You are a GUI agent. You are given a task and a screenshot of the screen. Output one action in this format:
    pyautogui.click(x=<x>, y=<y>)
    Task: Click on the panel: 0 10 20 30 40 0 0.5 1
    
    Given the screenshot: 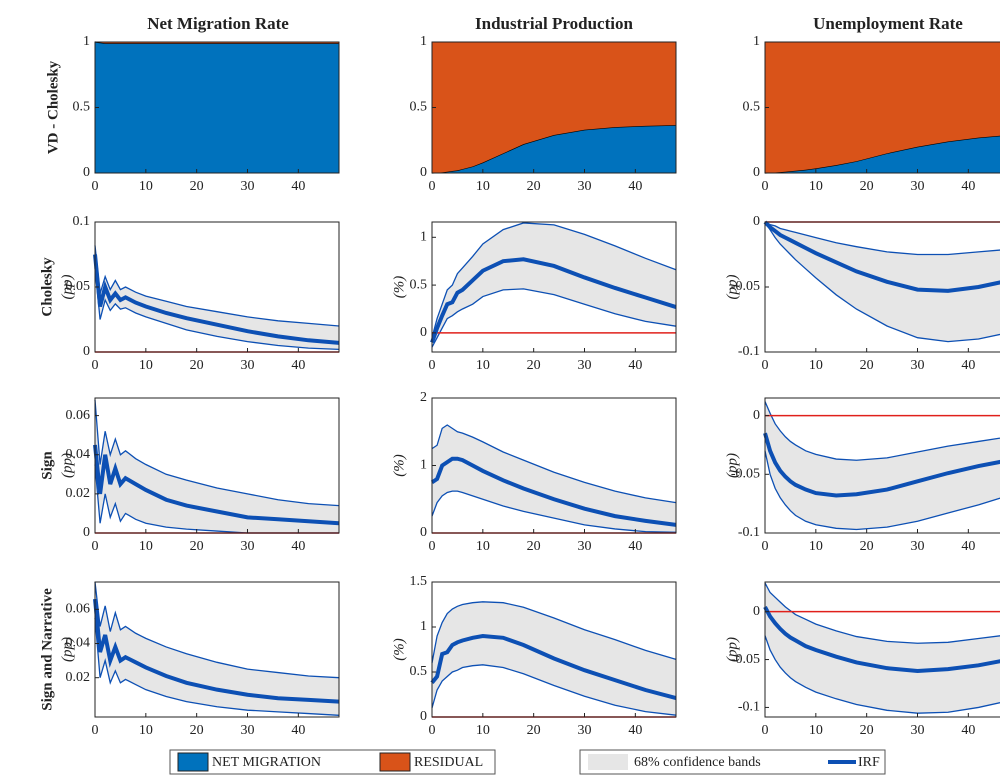 What is the action you would take?
    pyautogui.click(x=206, y=114)
    